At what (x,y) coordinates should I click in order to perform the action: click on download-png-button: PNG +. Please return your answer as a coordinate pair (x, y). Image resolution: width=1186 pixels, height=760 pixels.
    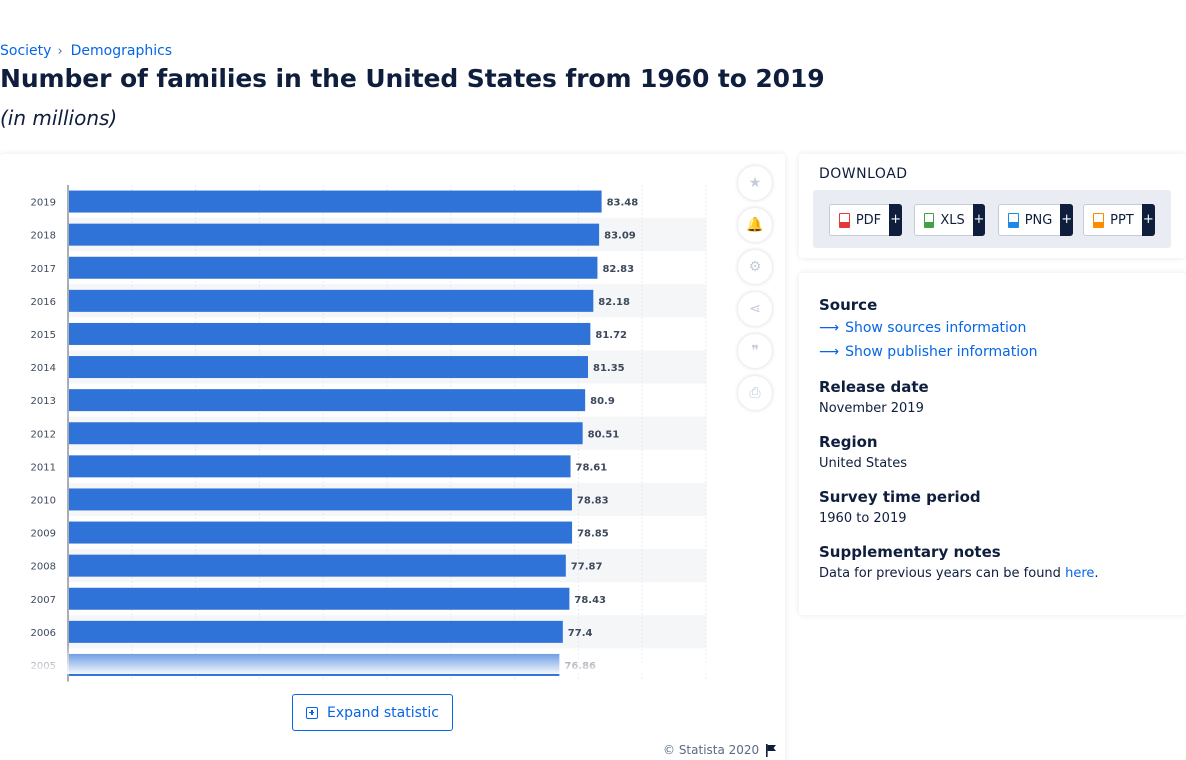
    Looking at the image, I should click on (1035, 219).